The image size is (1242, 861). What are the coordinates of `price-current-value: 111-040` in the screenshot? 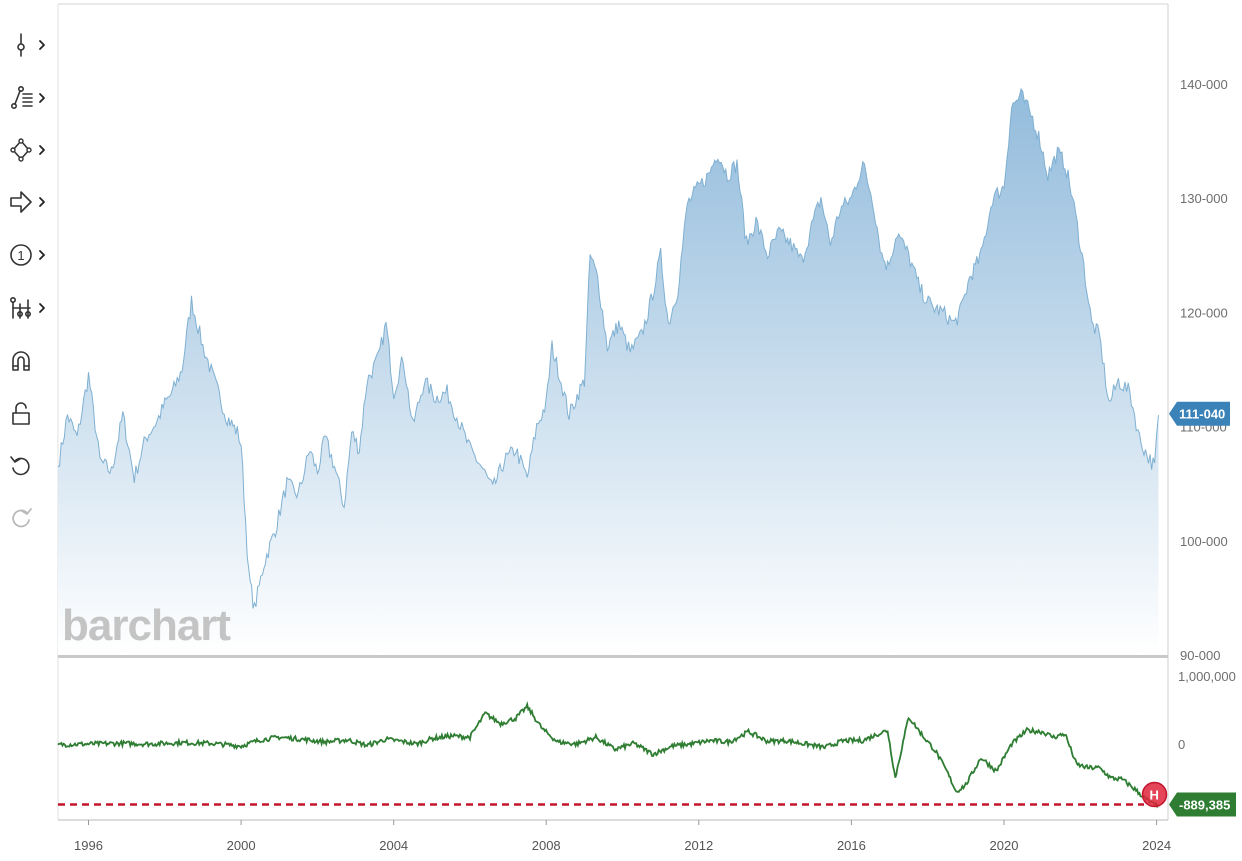 It's located at (1202, 414).